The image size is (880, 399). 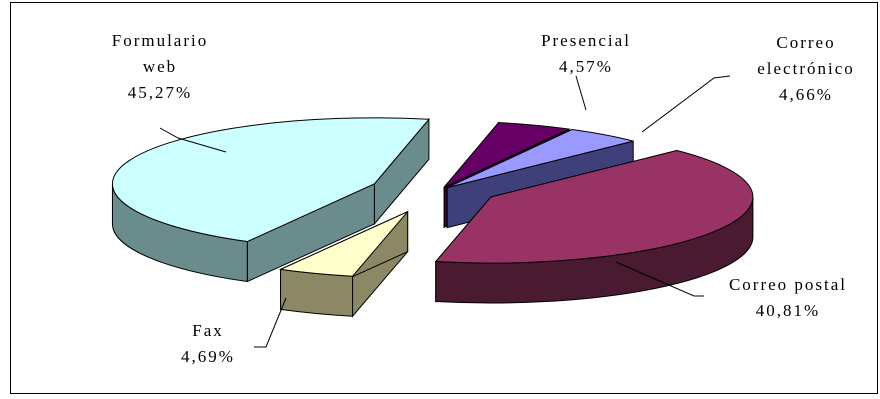 I want to click on leader-correo-electronico, so click(x=686, y=104).